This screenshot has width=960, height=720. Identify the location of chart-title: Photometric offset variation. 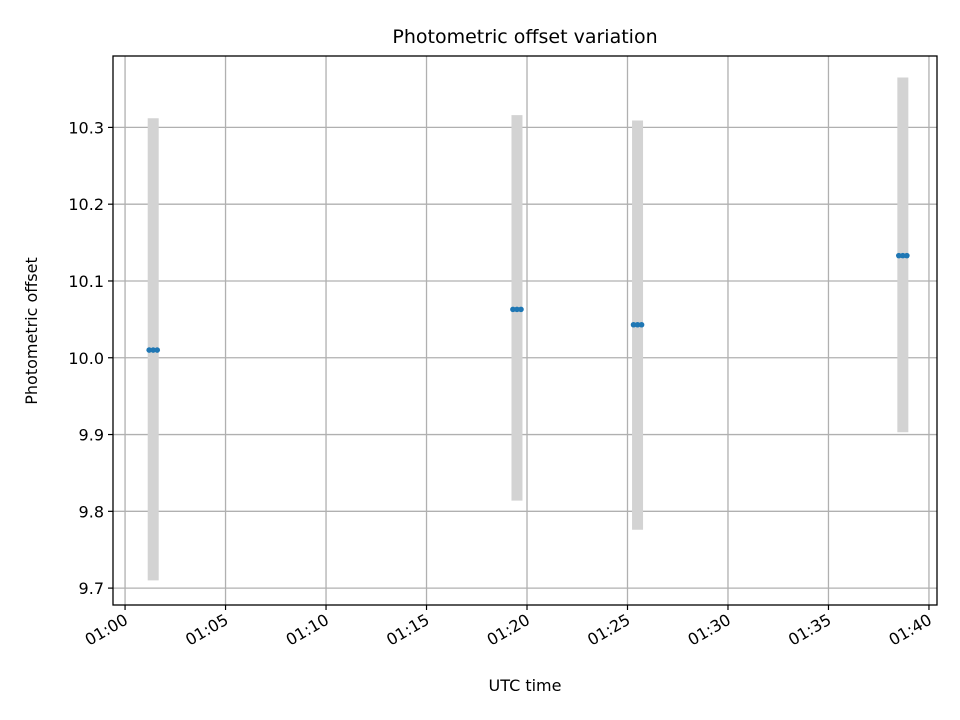
(524, 37).